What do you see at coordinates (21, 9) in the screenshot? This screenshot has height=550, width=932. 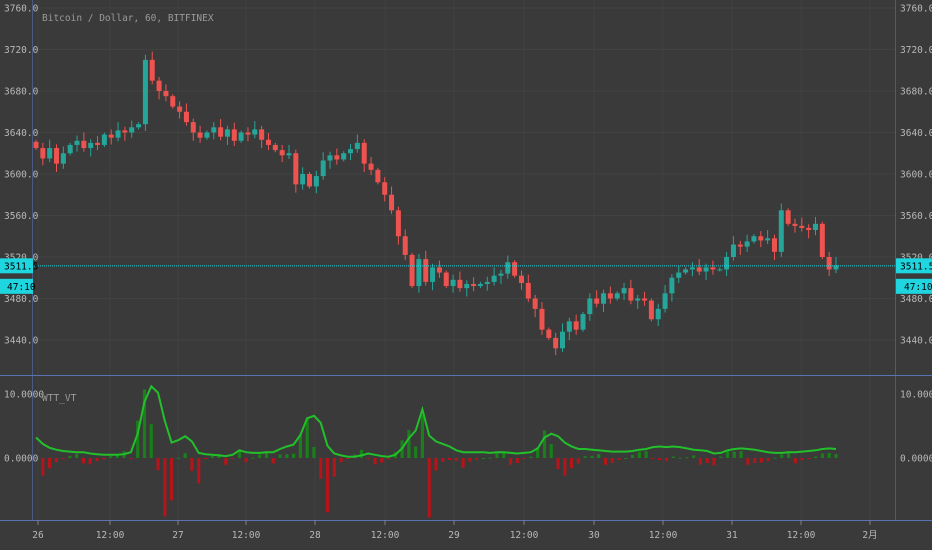 I see `price-tick-label-left: 3760.0` at bounding box center [21, 9].